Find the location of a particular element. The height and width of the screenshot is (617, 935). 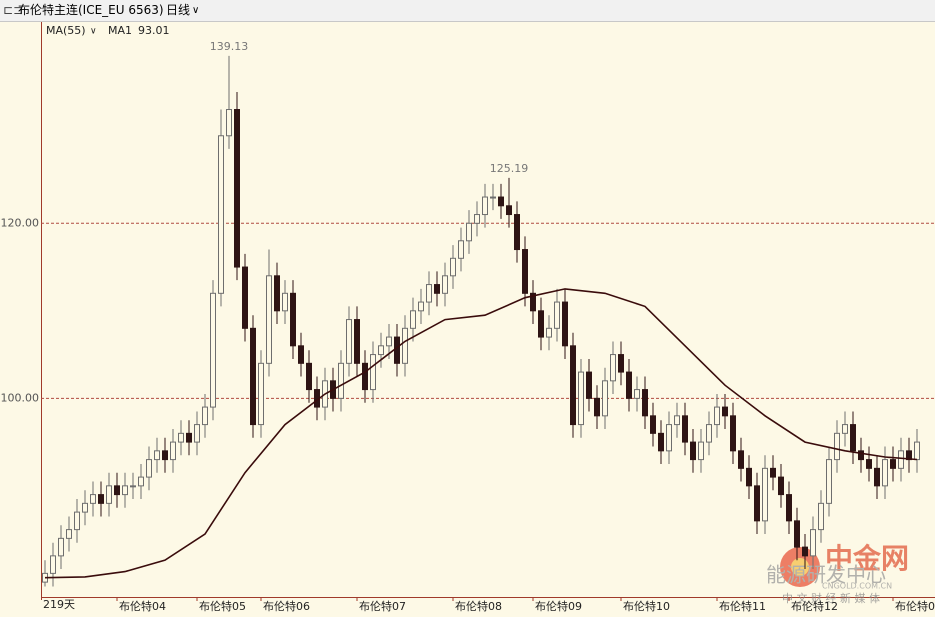

watermark-site: CNGOLD.COM.CN is located at coordinates (857, 586).